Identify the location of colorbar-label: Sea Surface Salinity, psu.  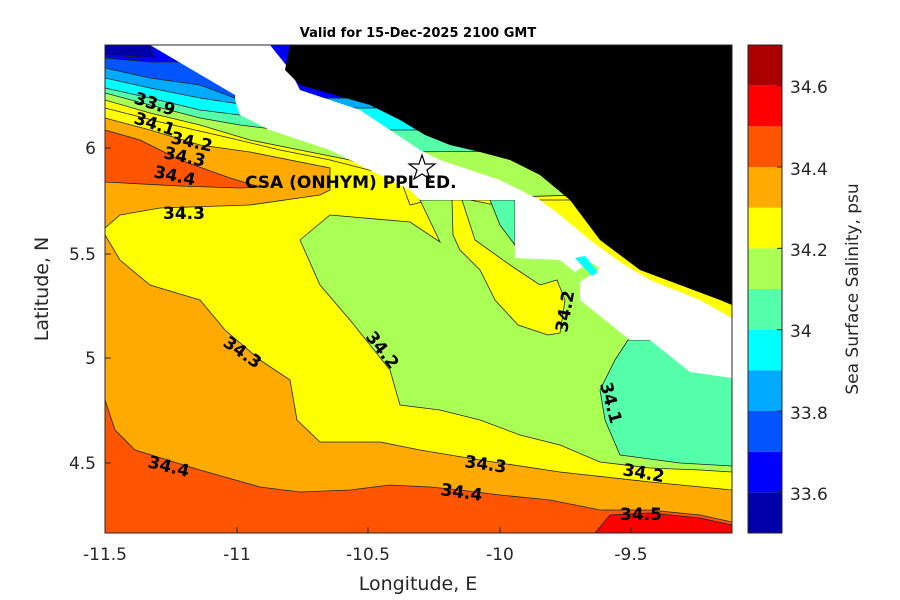
(853, 288).